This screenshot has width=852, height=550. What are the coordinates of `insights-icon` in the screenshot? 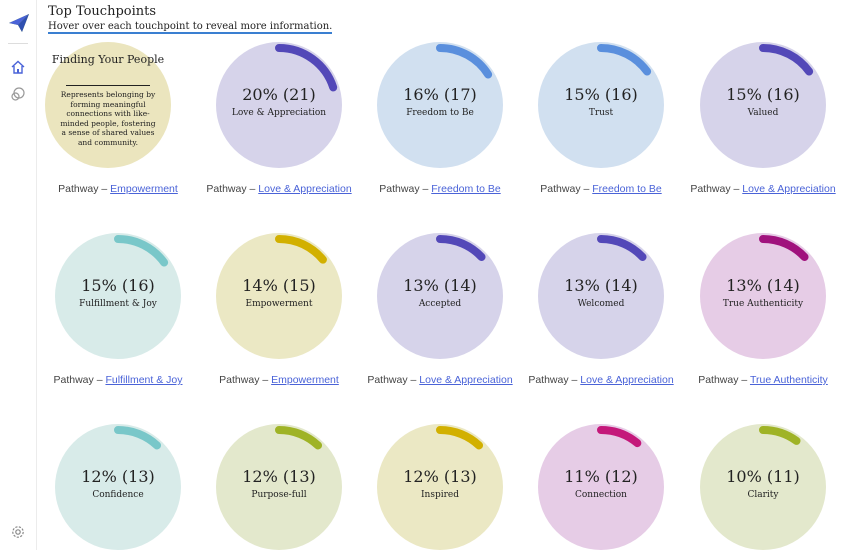 It's located at (18, 94).